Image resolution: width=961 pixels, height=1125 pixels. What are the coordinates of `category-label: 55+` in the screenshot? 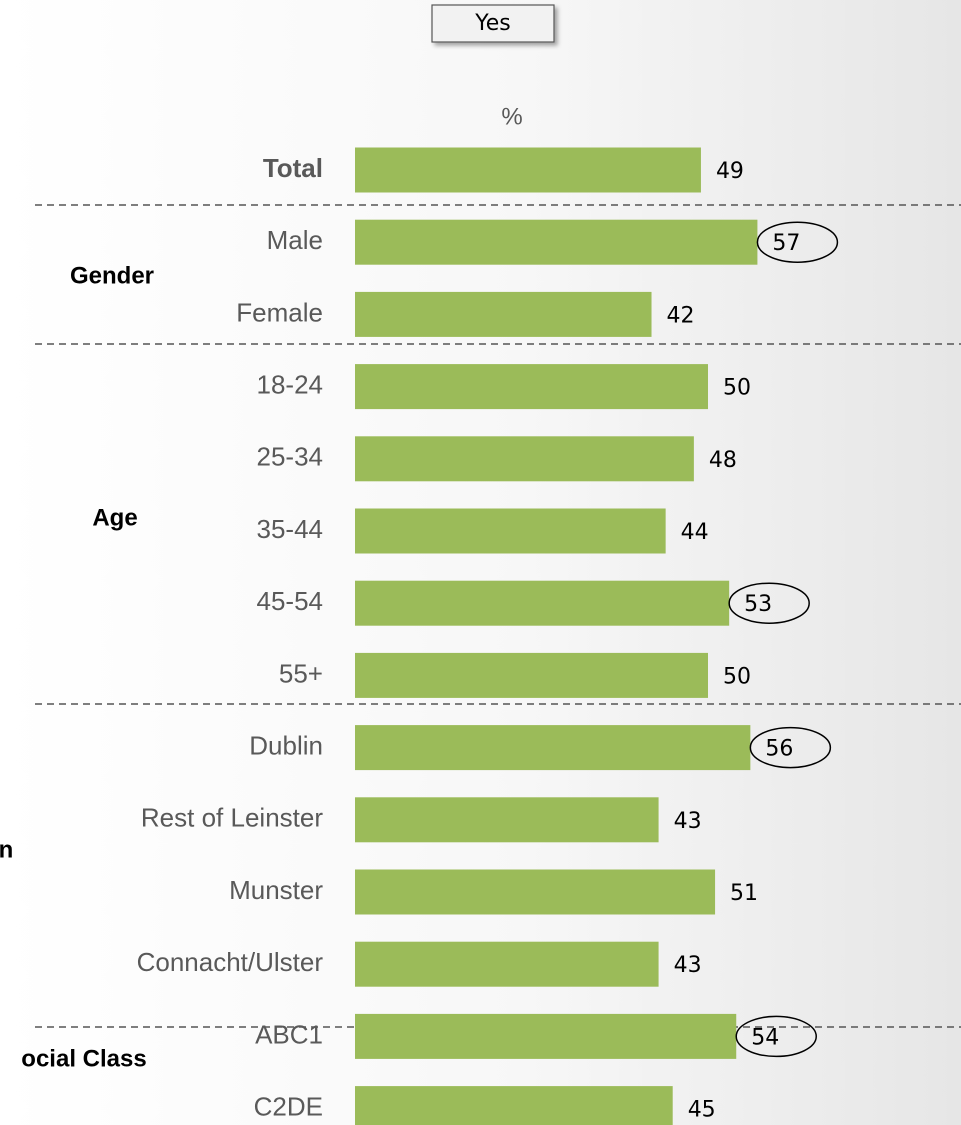 It's located at (301, 673).